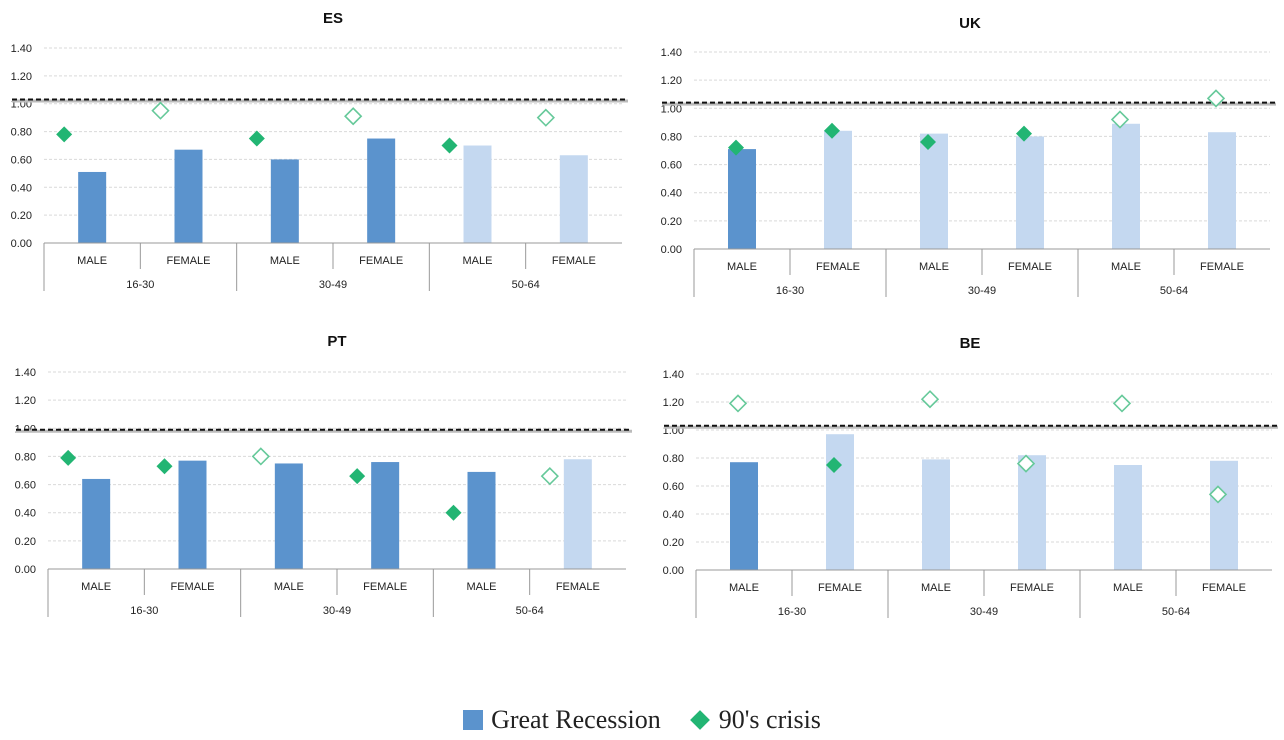 The height and width of the screenshot is (740, 1284). Describe the element at coordinates (473, 720) in the screenshot. I see `legend-bar-swatch` at that location.